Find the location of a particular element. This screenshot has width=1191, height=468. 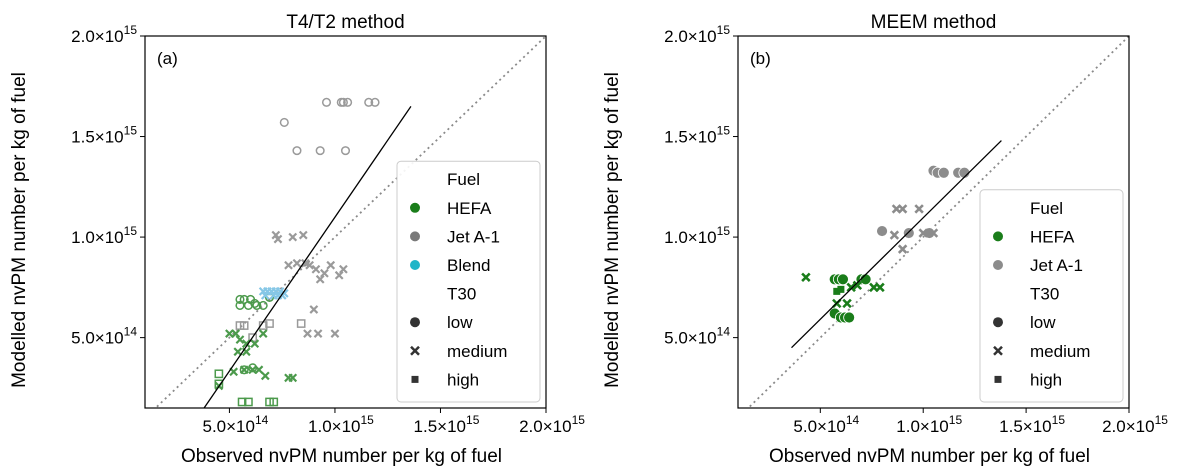

legend-label: Blend is located at coordinates (468, 265).